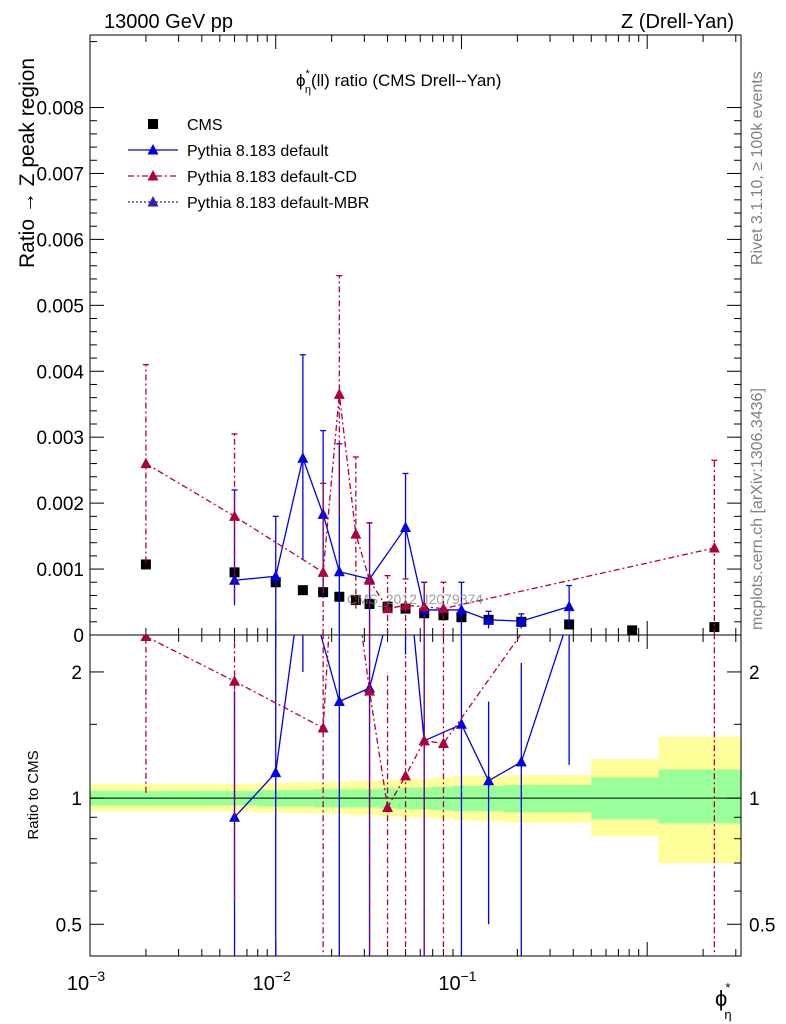 The height and width of the screenshot is (1024, 786). What do you see at coordinates (258, 151) in the screenshot?
I see `legend-label: Pythia 8.183 default` at bounding box center [258, 151].